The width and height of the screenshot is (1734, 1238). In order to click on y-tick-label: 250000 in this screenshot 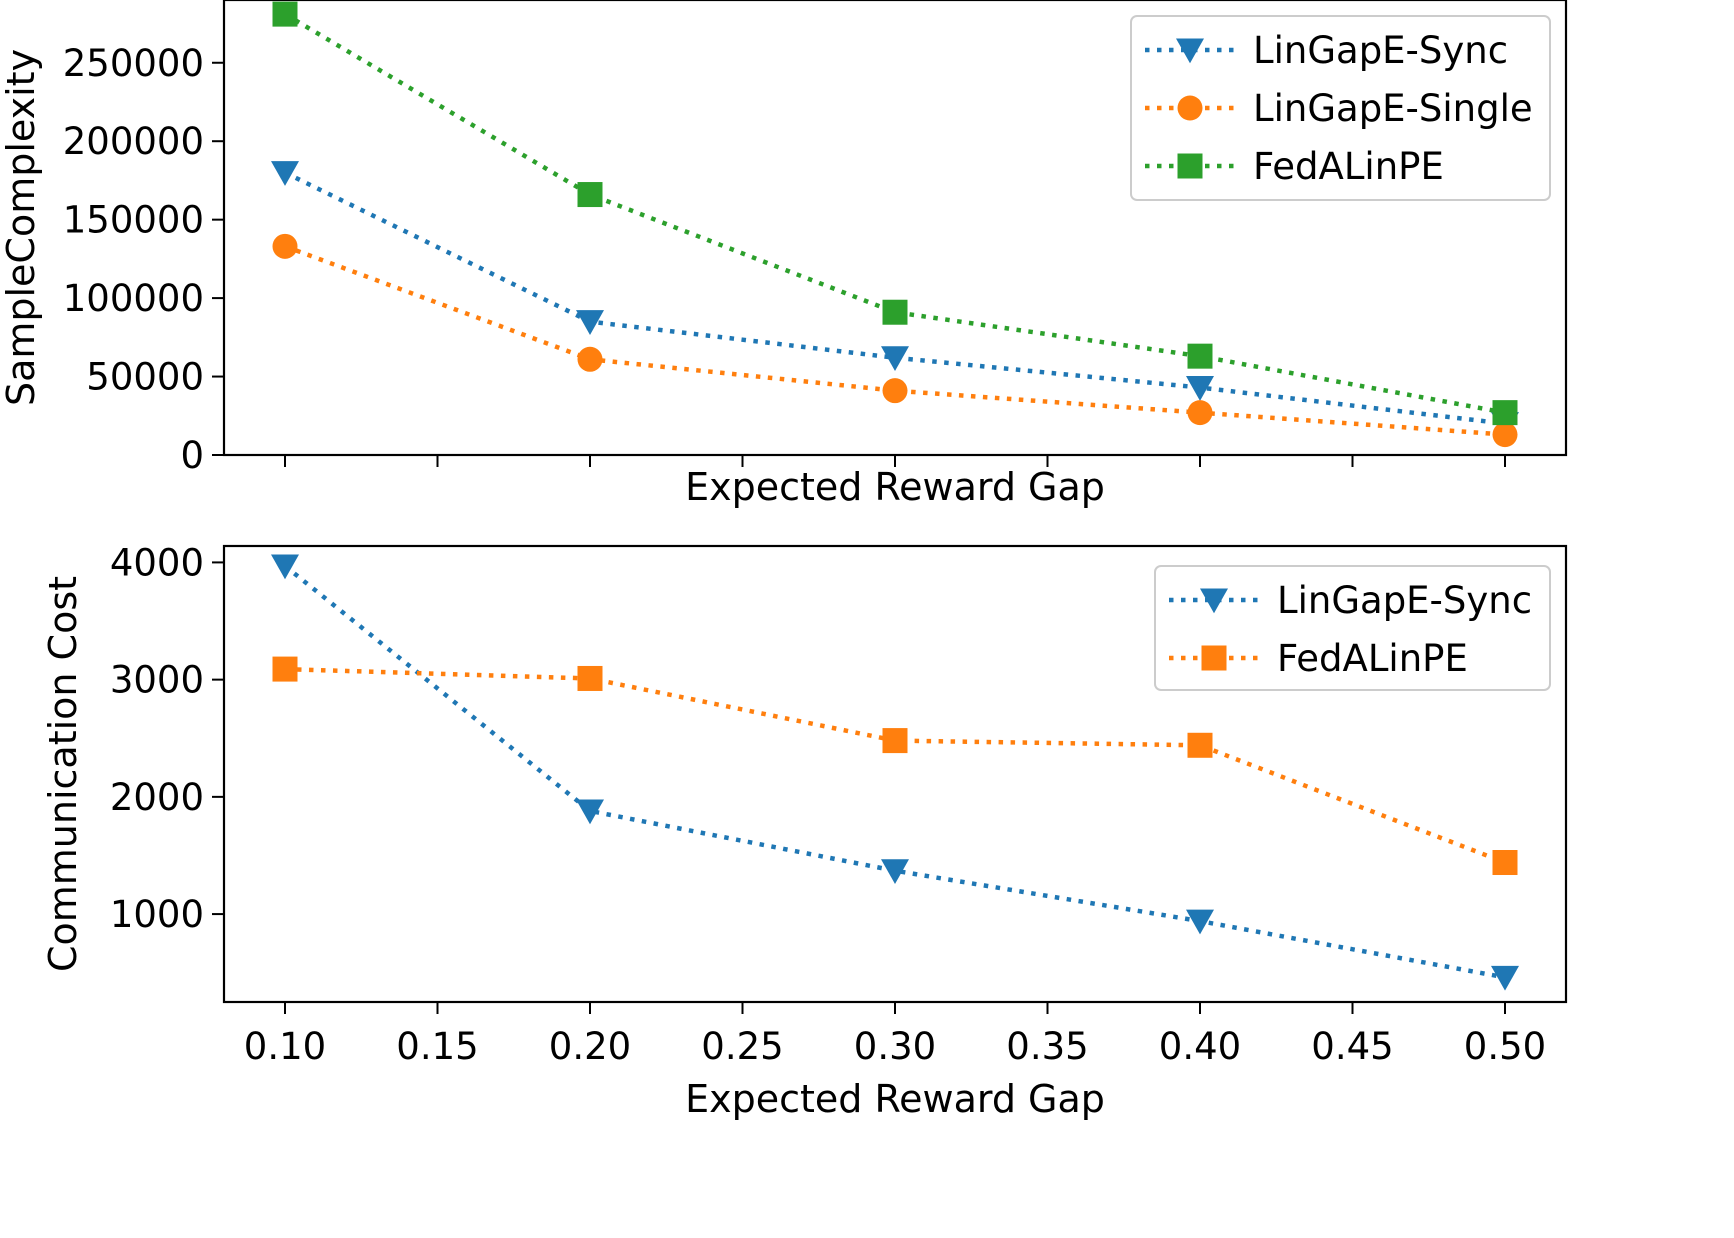, I will do `click(133, 63)`.